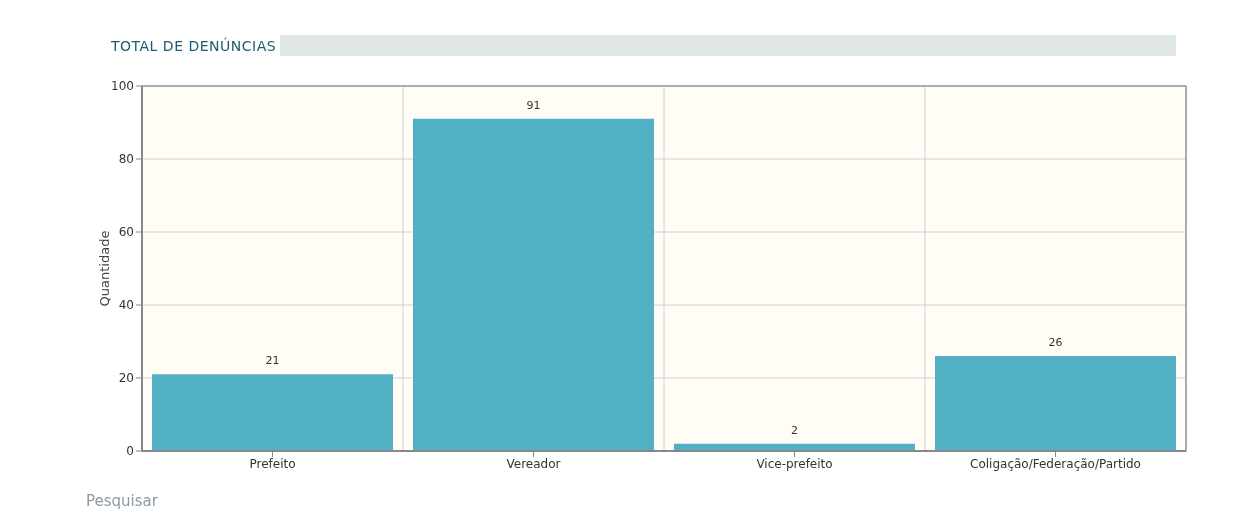 The width and height of the screenshot is (1256, 511). What do you see at coordinates (126, 378) in the screenshot?
I see `y-tick-label: 20` at bounding box center [126, 378].